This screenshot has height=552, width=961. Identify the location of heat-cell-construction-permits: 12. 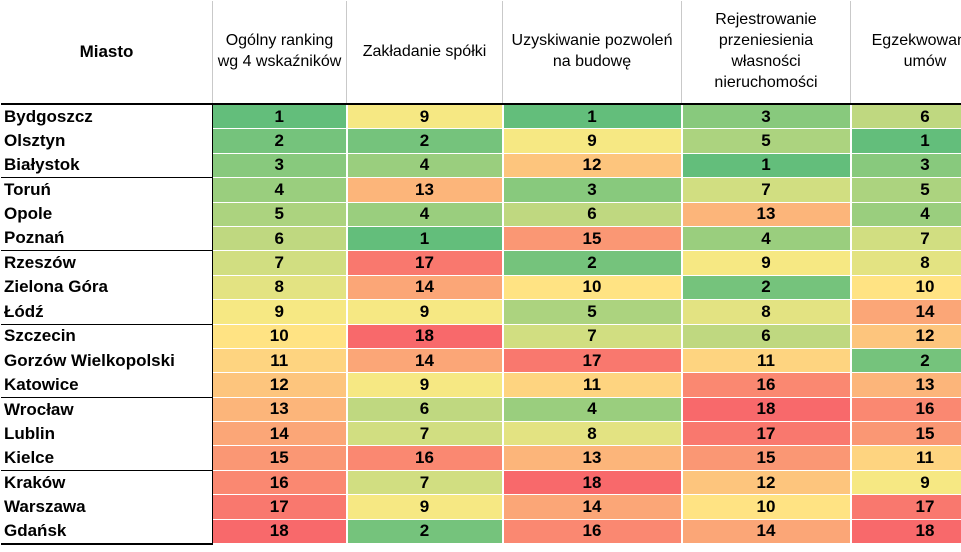
(592, 166).